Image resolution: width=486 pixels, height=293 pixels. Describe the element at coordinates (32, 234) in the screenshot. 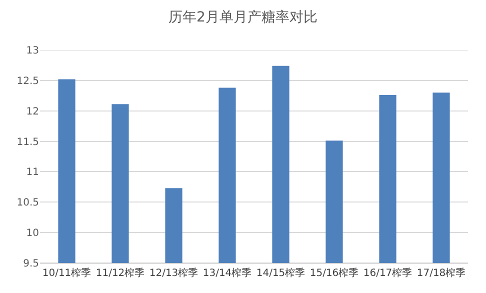

I see `y-tick-label: 10` at that location.